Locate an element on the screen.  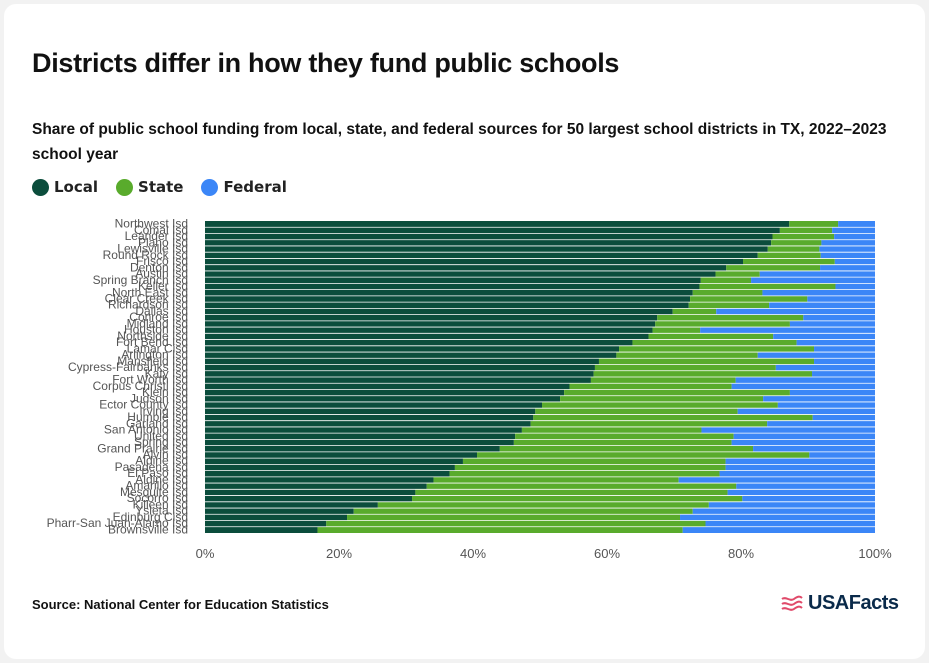
legend-item-local: Local is located at coordinates (65, 187).